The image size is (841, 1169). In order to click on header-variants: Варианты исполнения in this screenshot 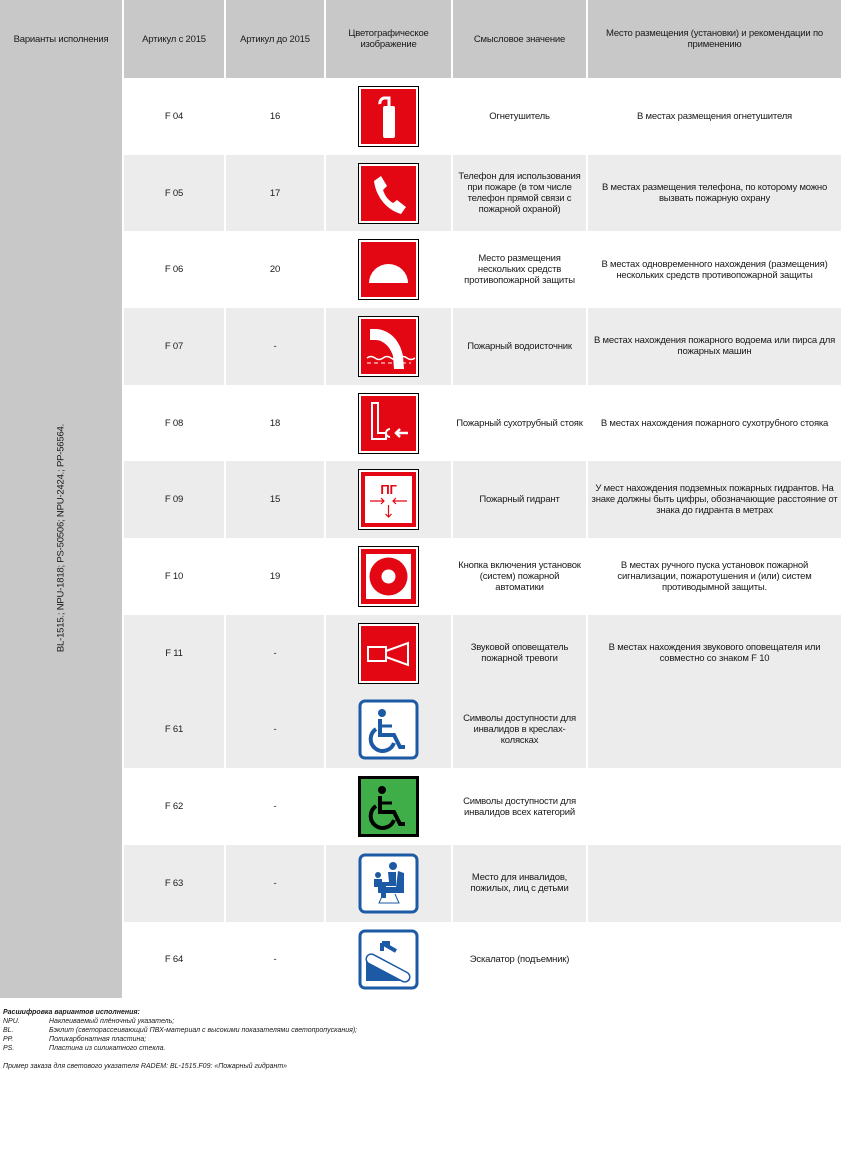, I will do `click(62, 39)`.